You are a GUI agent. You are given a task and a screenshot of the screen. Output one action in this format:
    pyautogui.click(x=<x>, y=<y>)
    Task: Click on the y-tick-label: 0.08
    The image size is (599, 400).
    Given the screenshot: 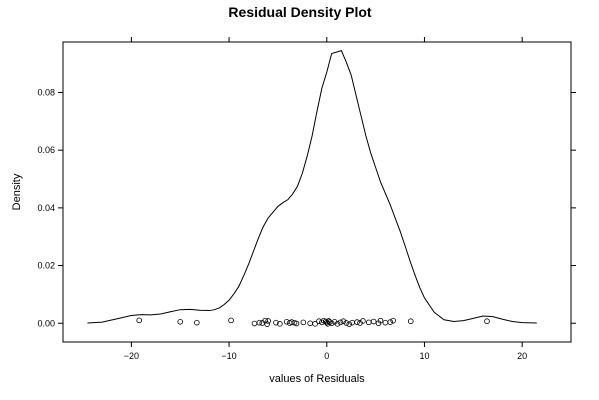 What is the action you would take?
    pyautogui.click(x=46, y=92)
    